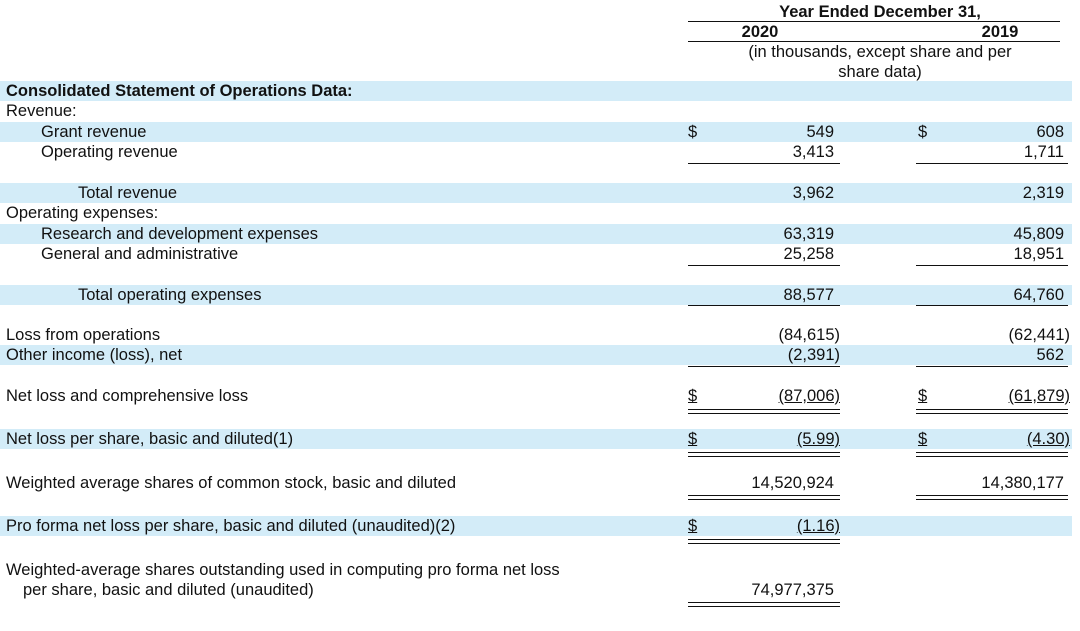 The width and height of the screenshot is (1080, 631). Describe the element at coordinates (813, 193) in the screenshot. I see `value-2020: 3,962` at that location.